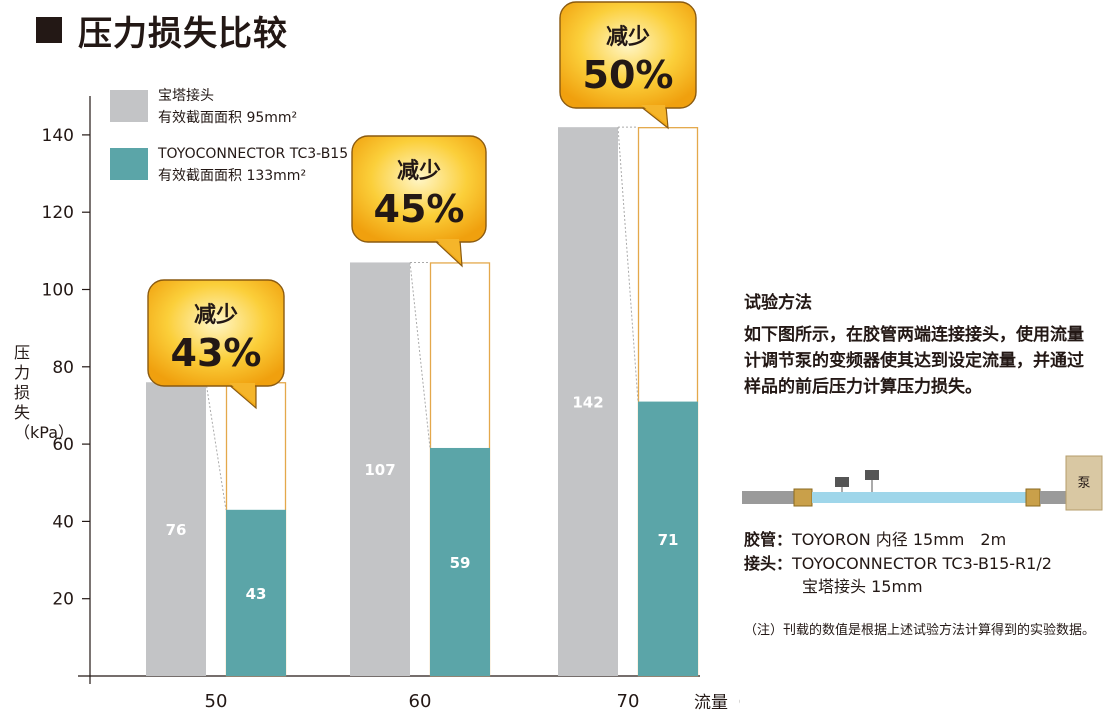  Describe the element at coordinates (919, 497) in the screenshot. I see `hose-icon` at that location.